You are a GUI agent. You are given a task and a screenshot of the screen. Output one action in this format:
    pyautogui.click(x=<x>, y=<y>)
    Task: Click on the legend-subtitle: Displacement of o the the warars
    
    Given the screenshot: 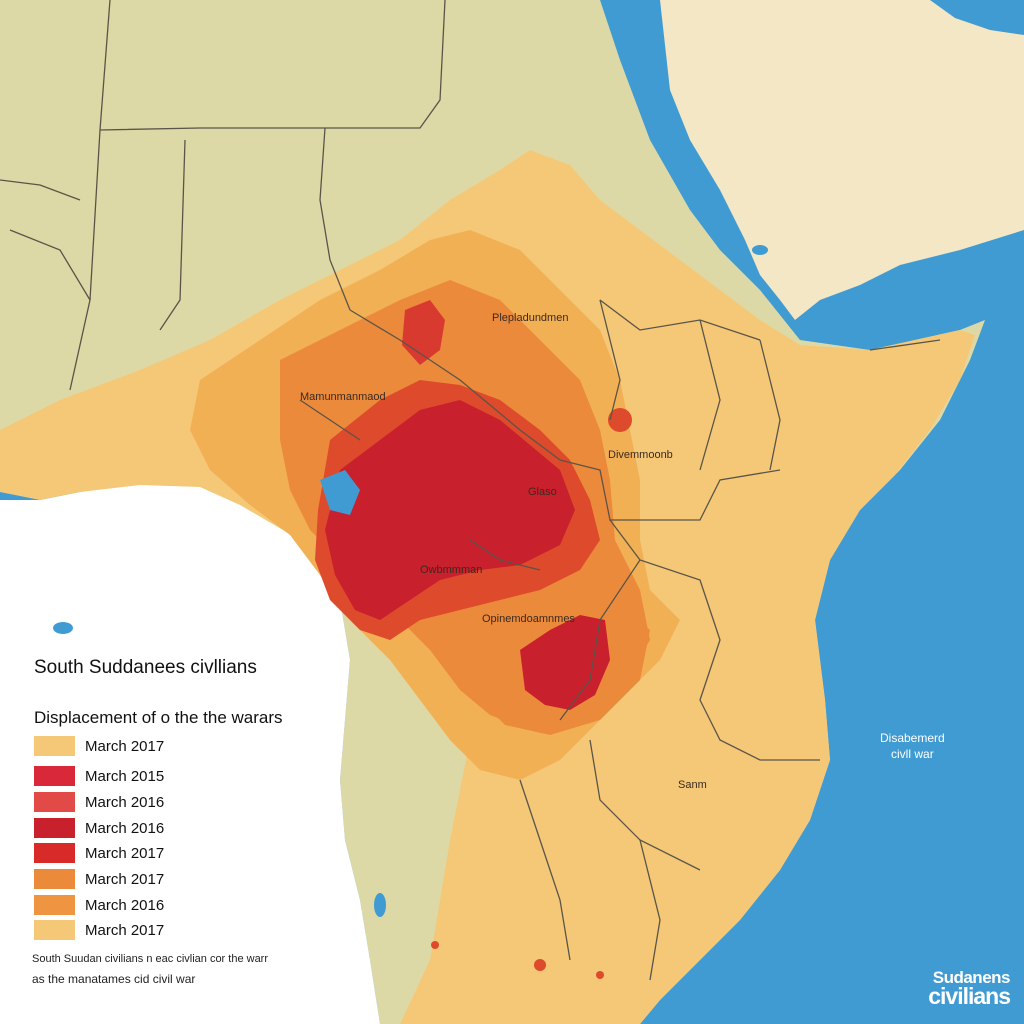 What is the action you would take?
    pyautogui.click(x=158, y=717)
    